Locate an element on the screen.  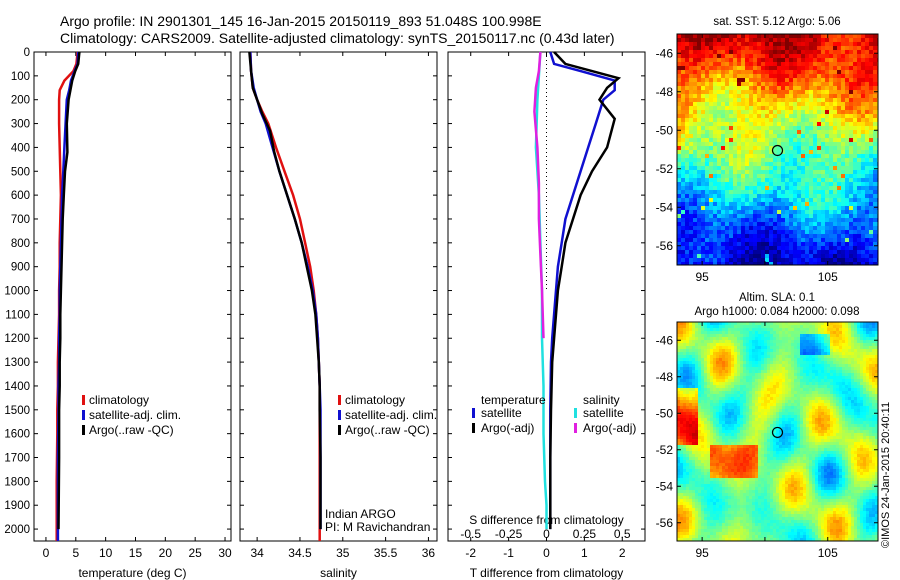
x-tick-label: 2 is located at coordinates (622, 553).